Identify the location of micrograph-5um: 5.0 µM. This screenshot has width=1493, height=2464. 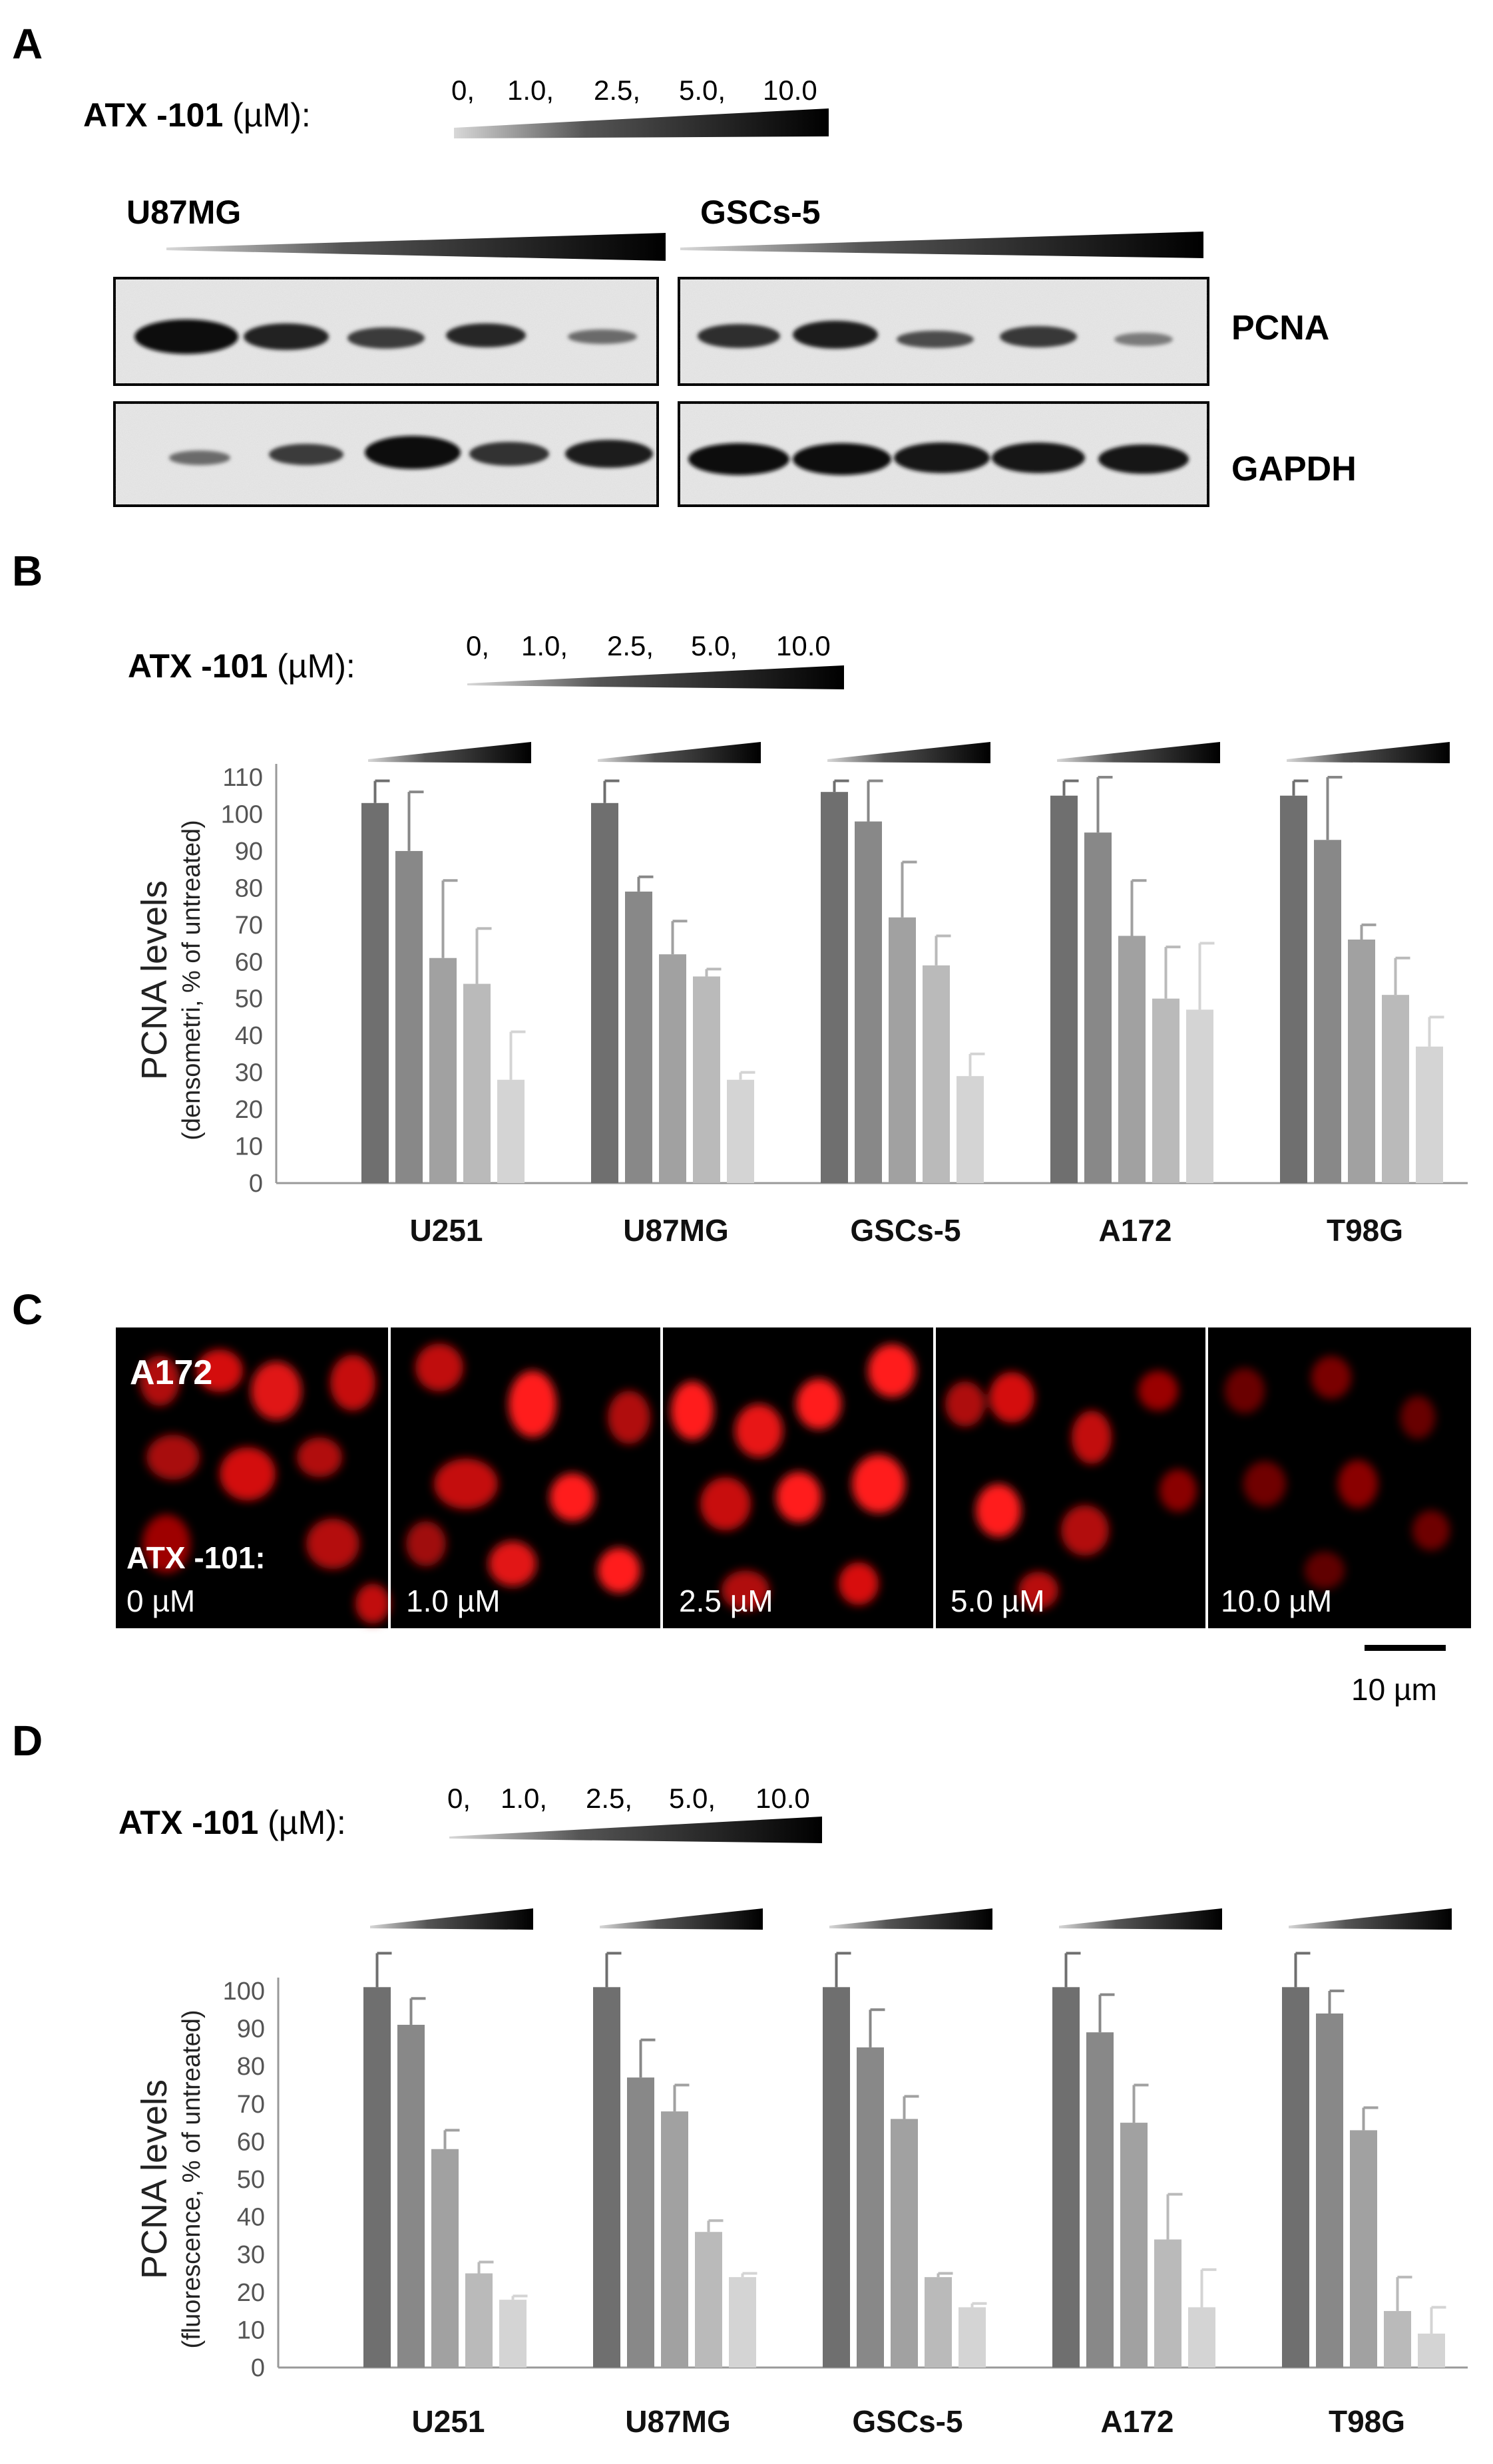
(1071, 1495).